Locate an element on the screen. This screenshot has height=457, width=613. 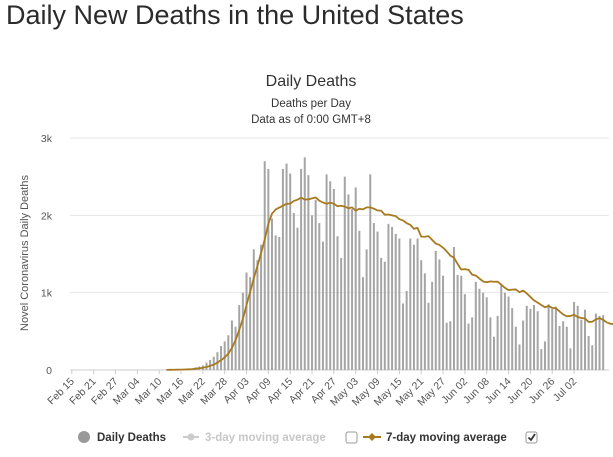
checkbox-checked-icon is located at coordinates (531, 437).